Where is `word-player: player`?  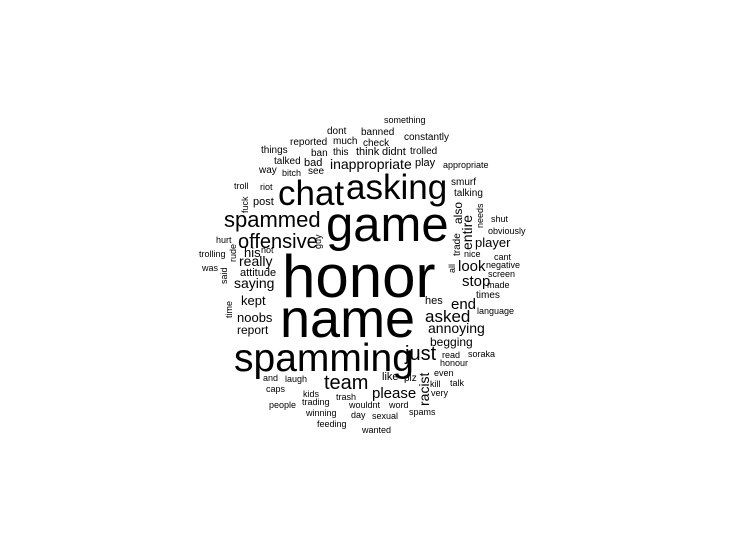 word-player: player is located at coordinates (493, 242).